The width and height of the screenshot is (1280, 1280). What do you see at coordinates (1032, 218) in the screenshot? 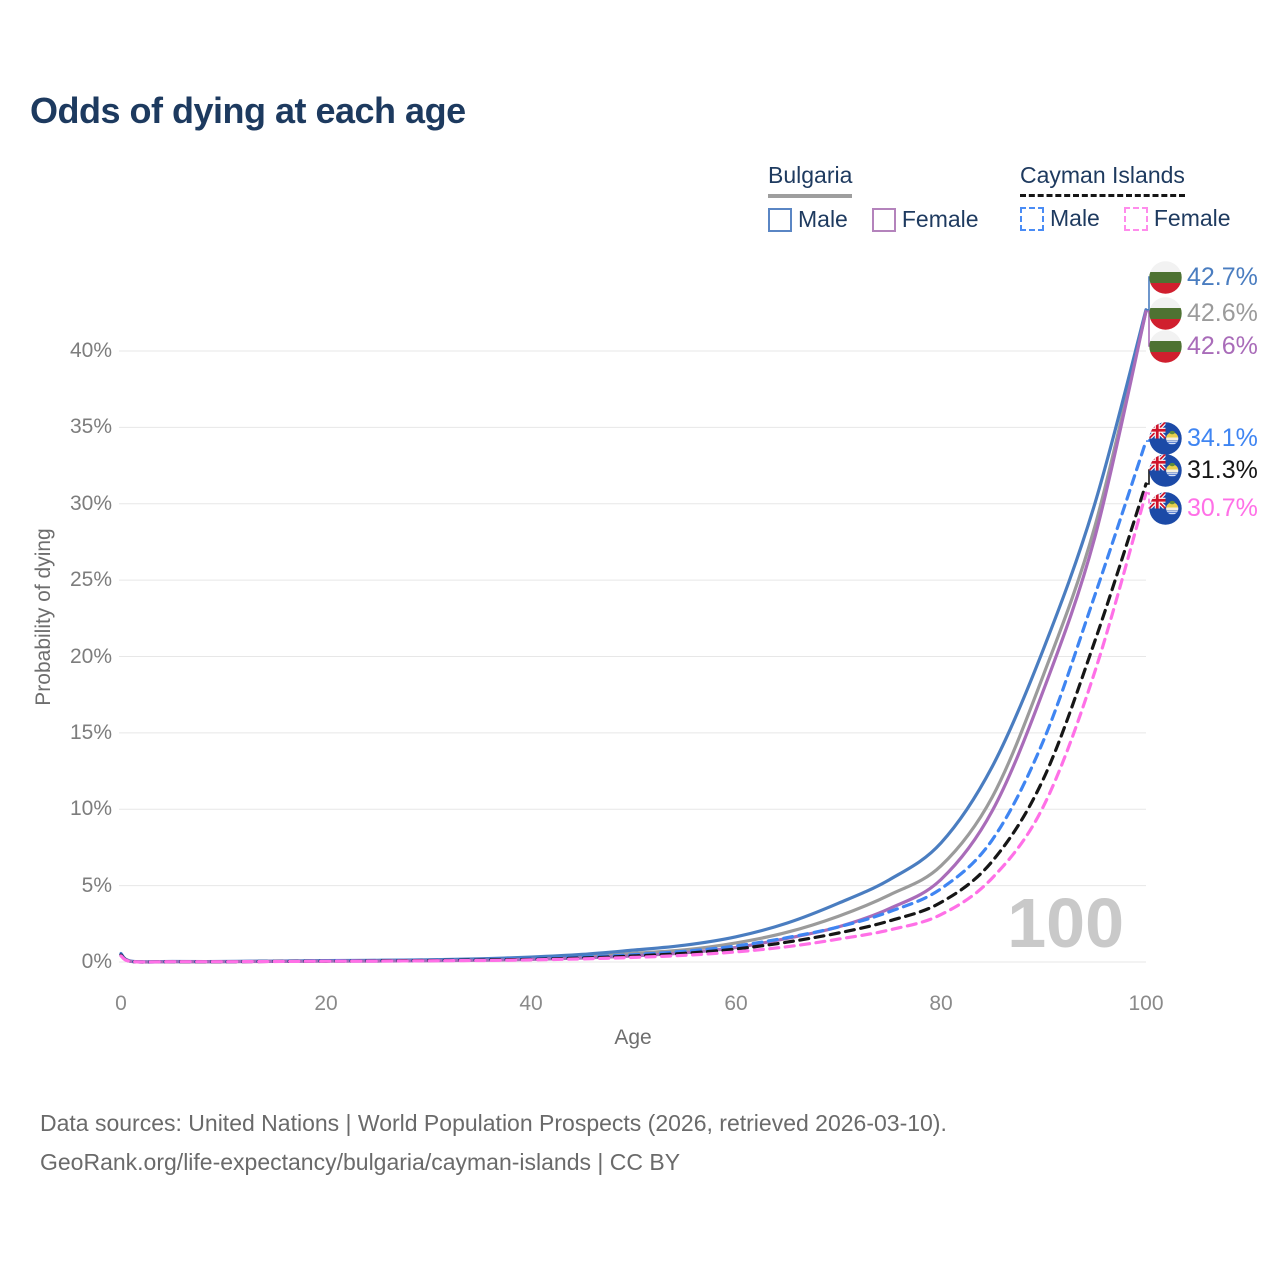
I see `cayman-male-swatch-icon` at bounding box center [1032, 218].